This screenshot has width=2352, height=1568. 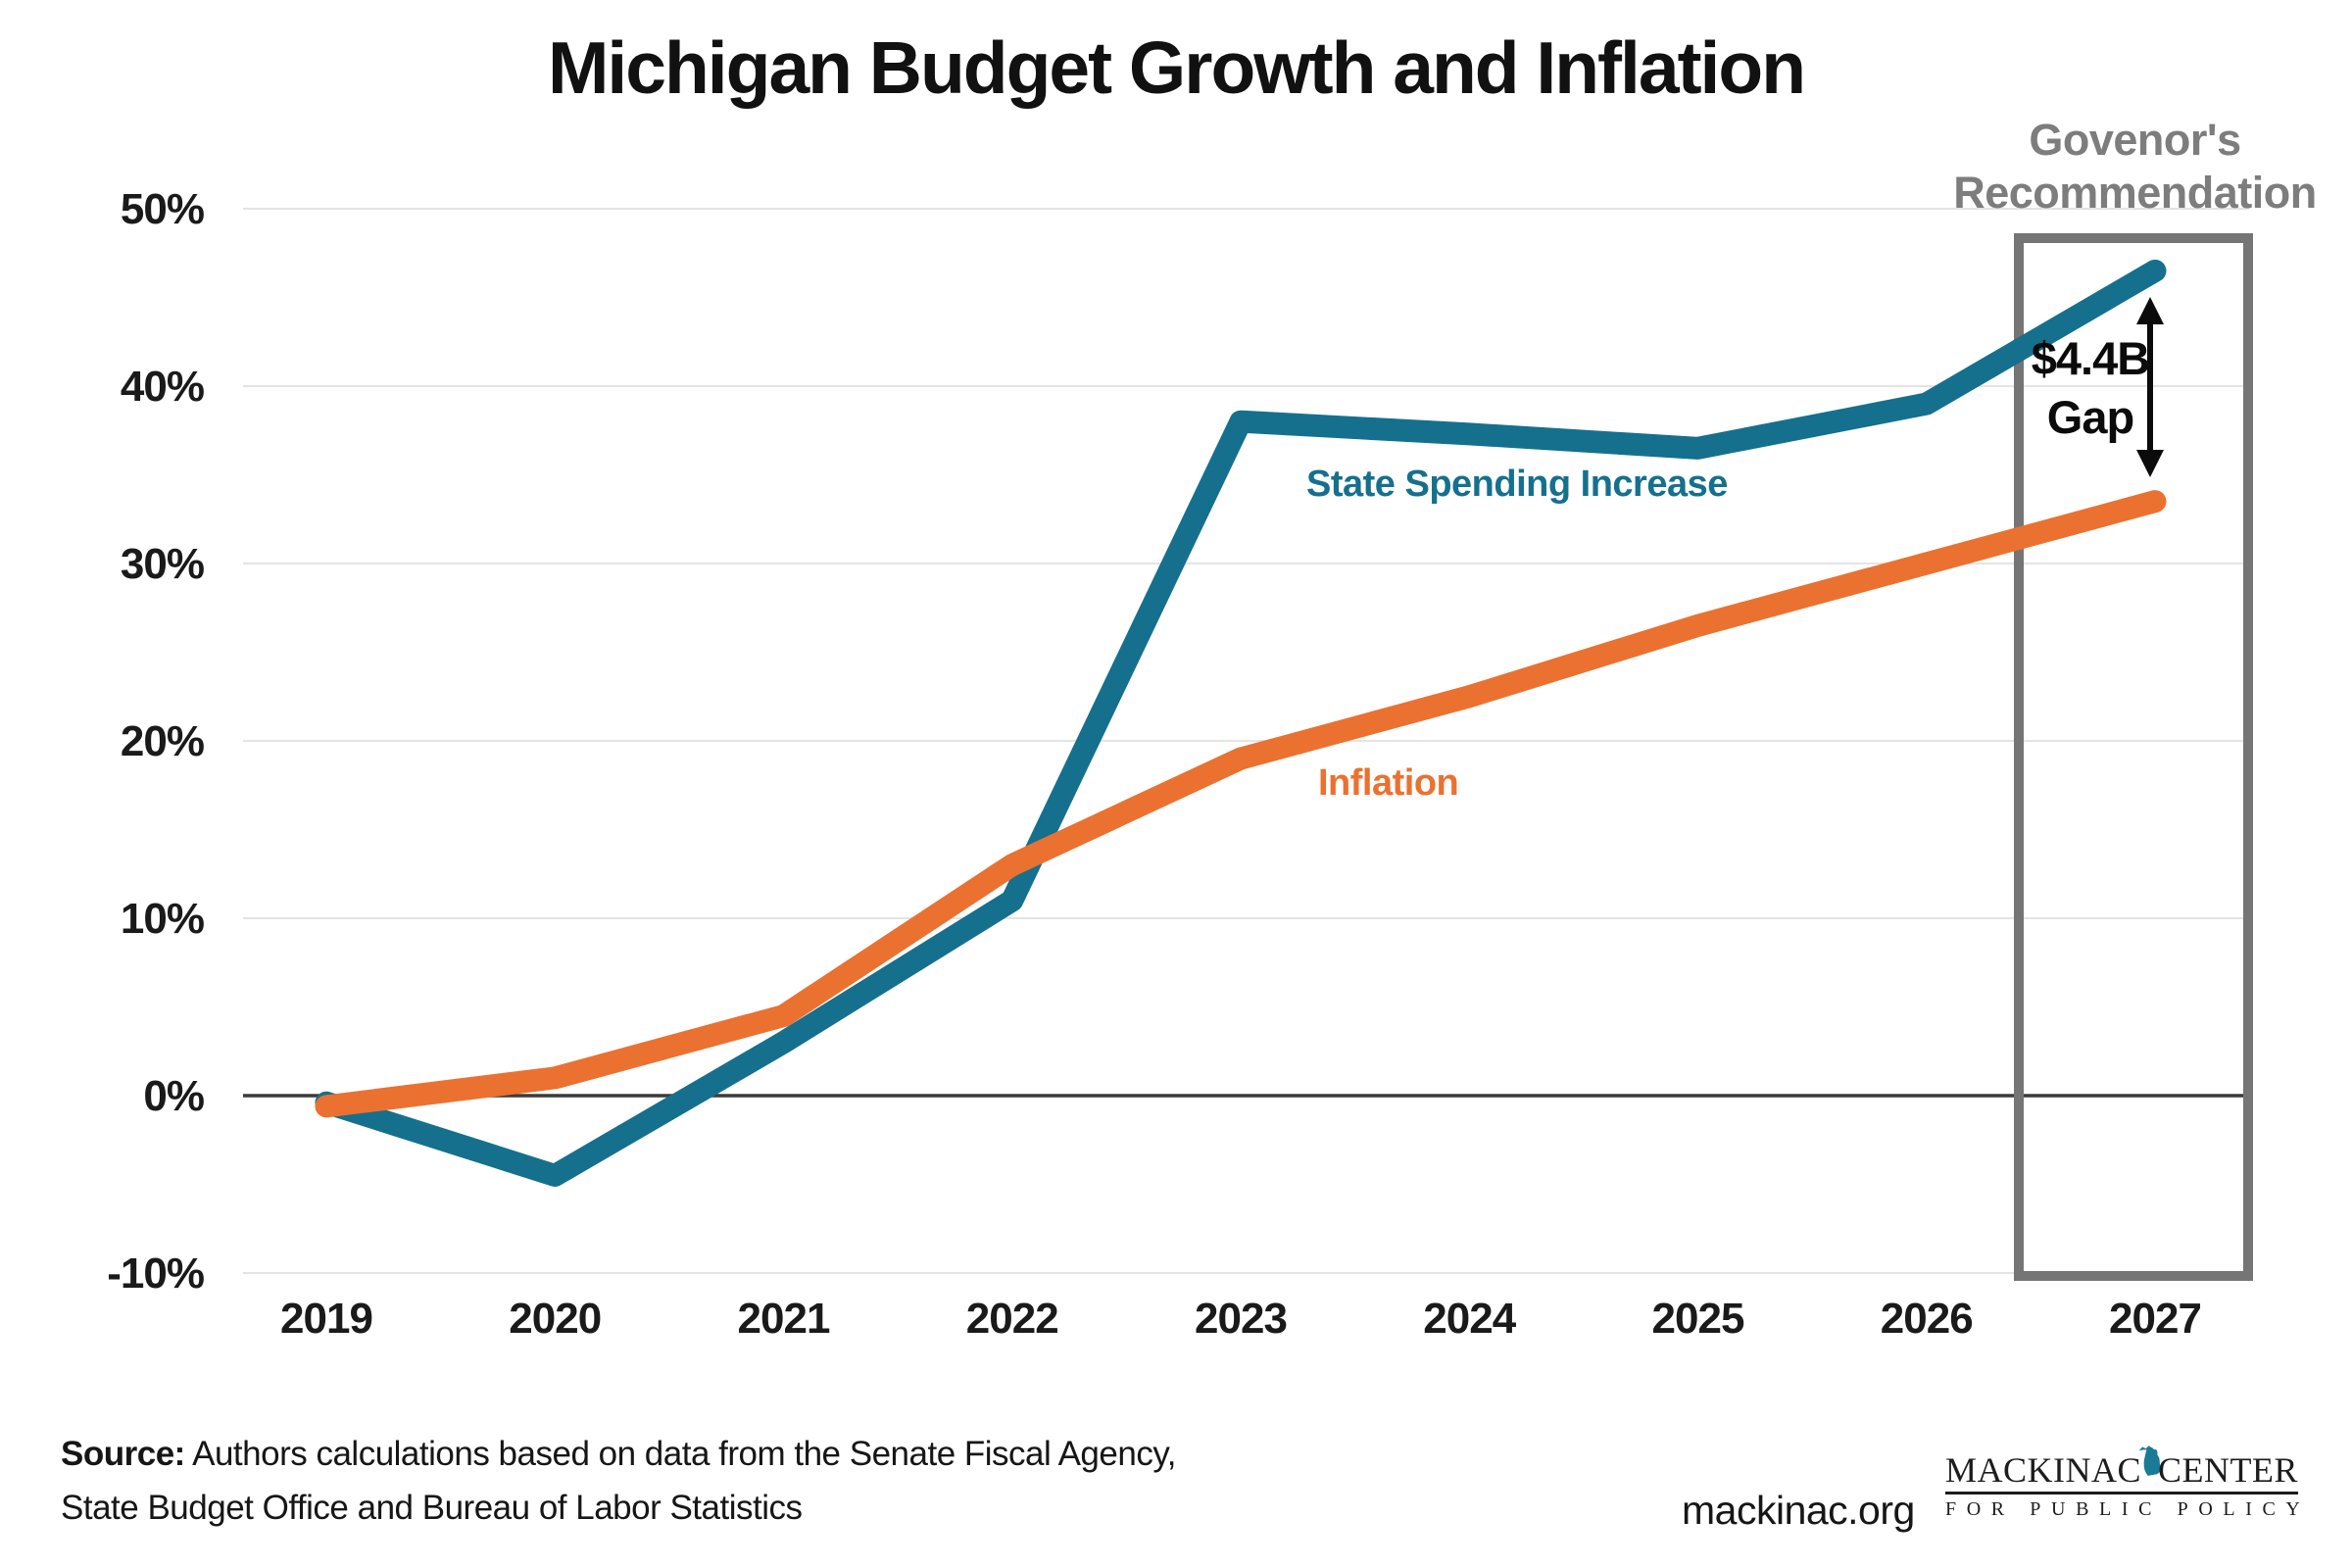 What do you see at coordinates (1241, 1319) in the screenshot?
I see `x-tick-label: 2023` at bounding box center [1241, 1319].